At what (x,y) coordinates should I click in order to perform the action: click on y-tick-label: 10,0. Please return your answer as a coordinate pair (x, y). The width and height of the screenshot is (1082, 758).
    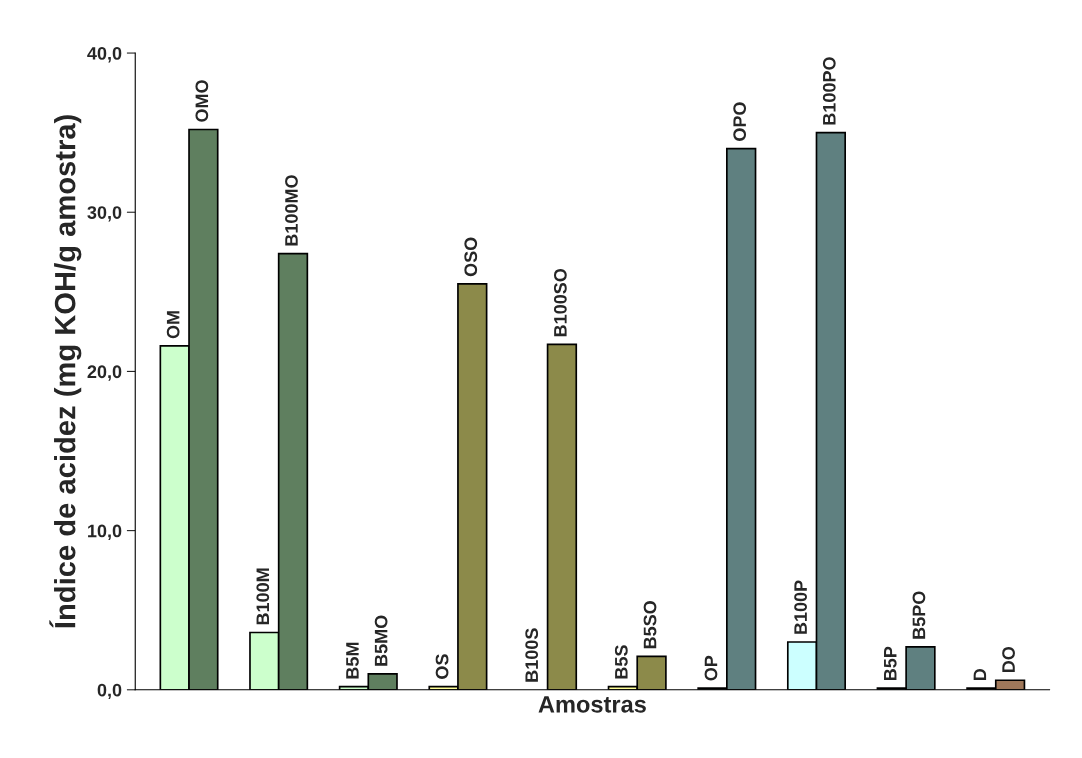
    Looking at the image, I should click on (105, 532).